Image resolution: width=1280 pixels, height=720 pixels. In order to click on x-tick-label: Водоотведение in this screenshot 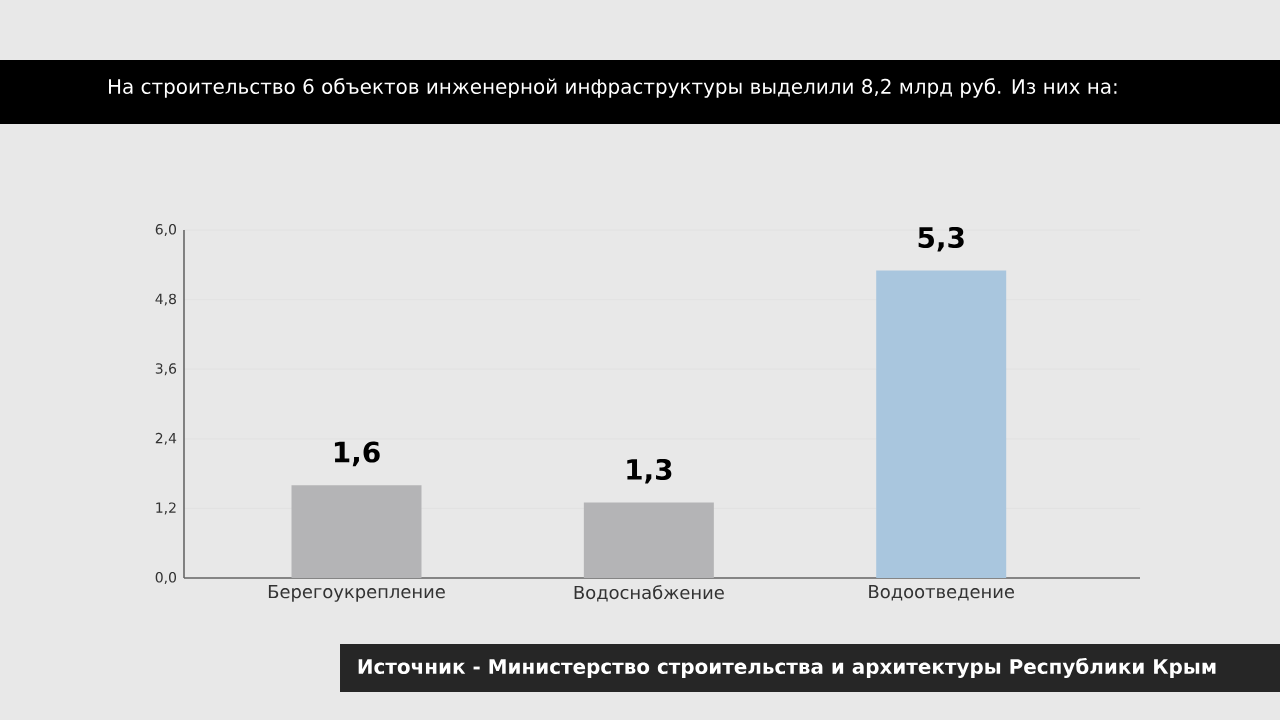, I will do `click(942, 593)`.